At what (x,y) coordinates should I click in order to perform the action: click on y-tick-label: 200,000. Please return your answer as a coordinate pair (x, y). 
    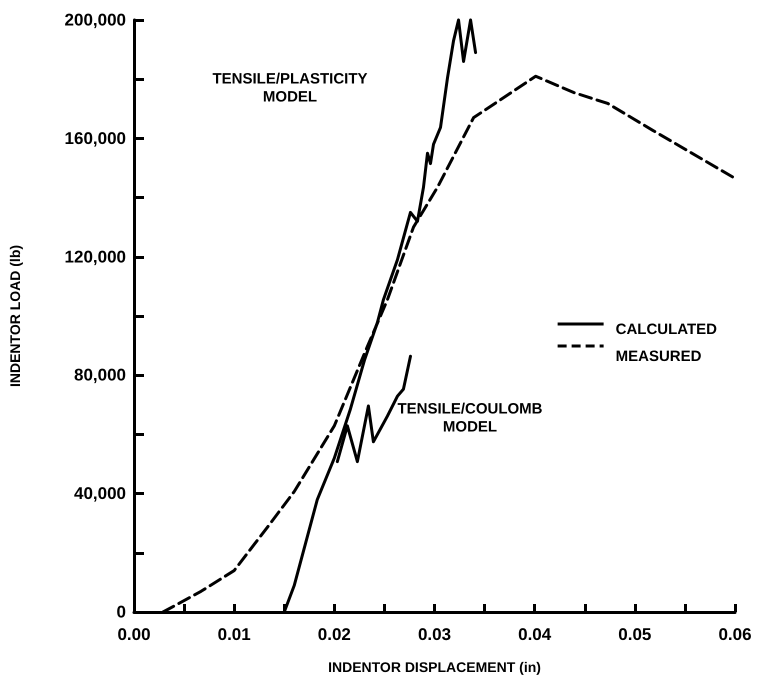
    Looking at the image, I should click on (95, 20).